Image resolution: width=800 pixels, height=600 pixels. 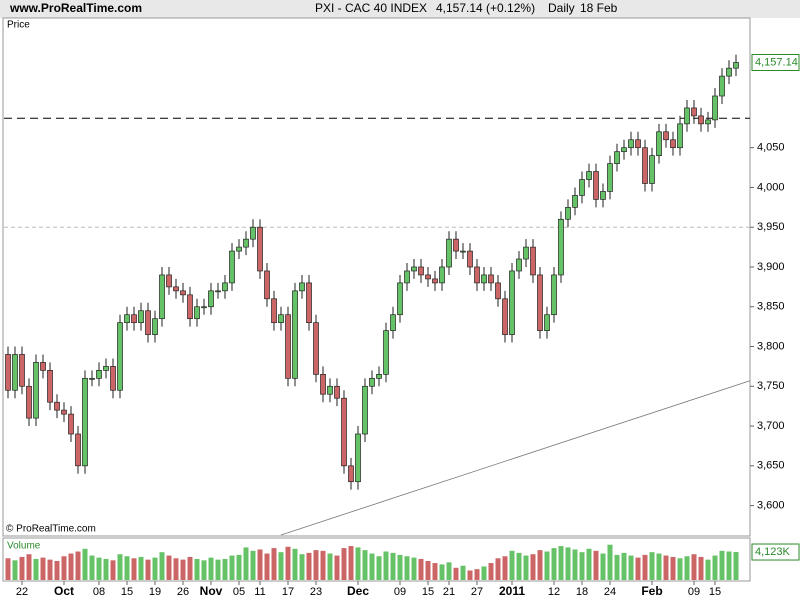 I want to click on x-tick-label: 09, so click(x=694, y=592).